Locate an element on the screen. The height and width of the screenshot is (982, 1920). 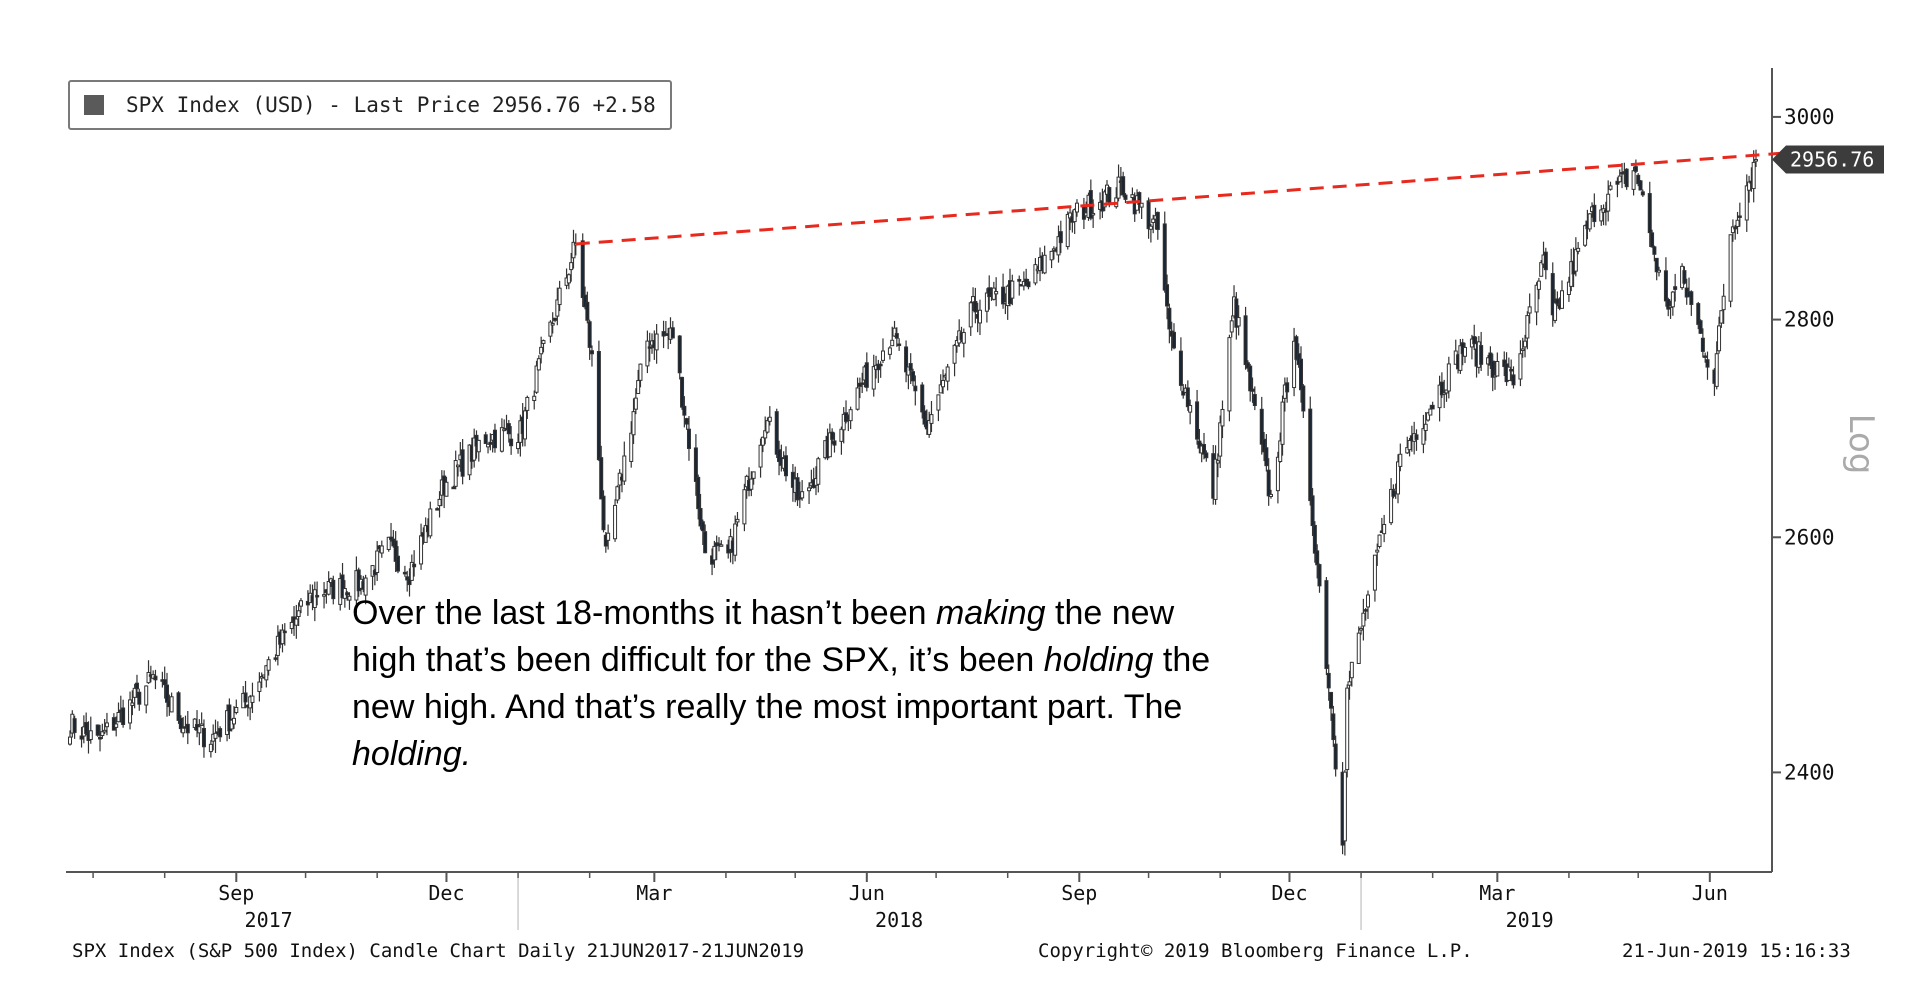
x-tick-label: Mar is located at coordinates (1497, 893).